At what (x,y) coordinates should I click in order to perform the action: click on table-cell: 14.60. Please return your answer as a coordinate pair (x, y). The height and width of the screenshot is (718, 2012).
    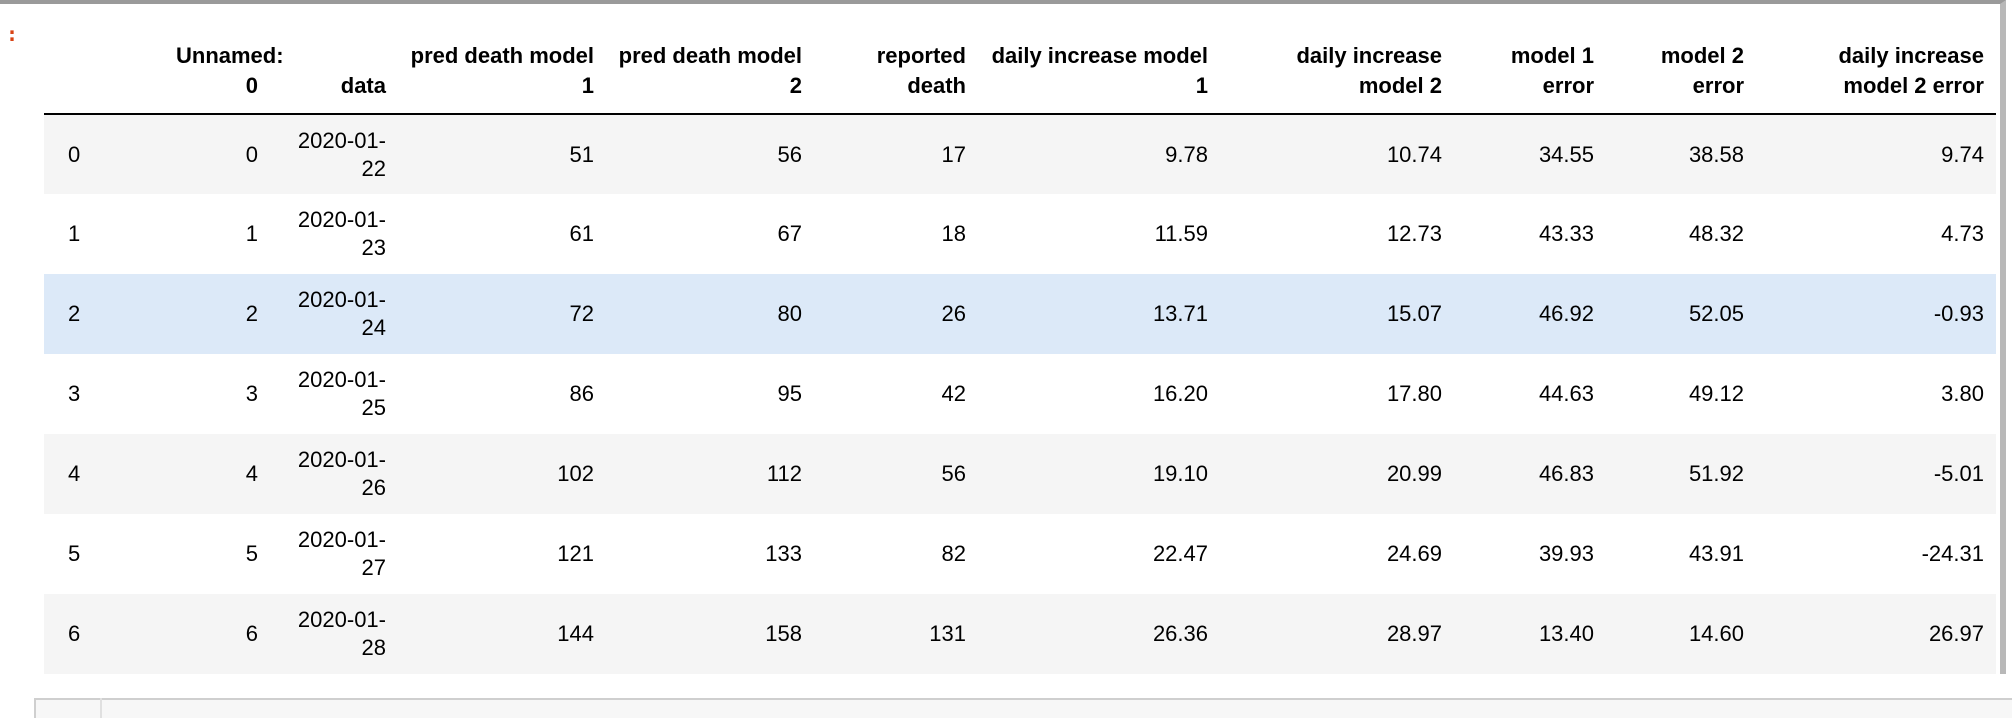
    Looking at the image, I should click on (1716, 633).